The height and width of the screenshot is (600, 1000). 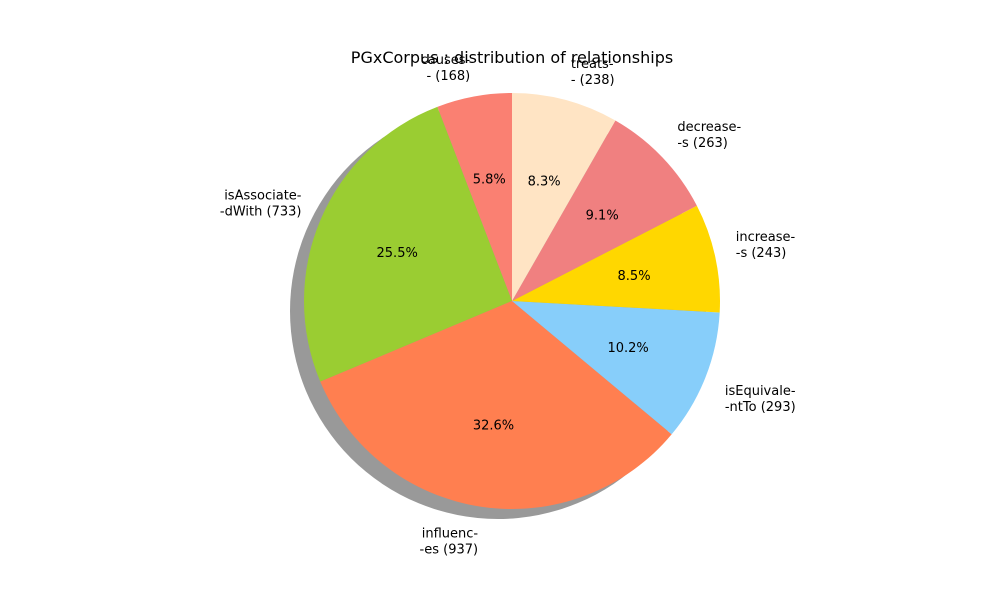 I want to click on slice-label-line: -dWith (733), so click(x=261, y=211).